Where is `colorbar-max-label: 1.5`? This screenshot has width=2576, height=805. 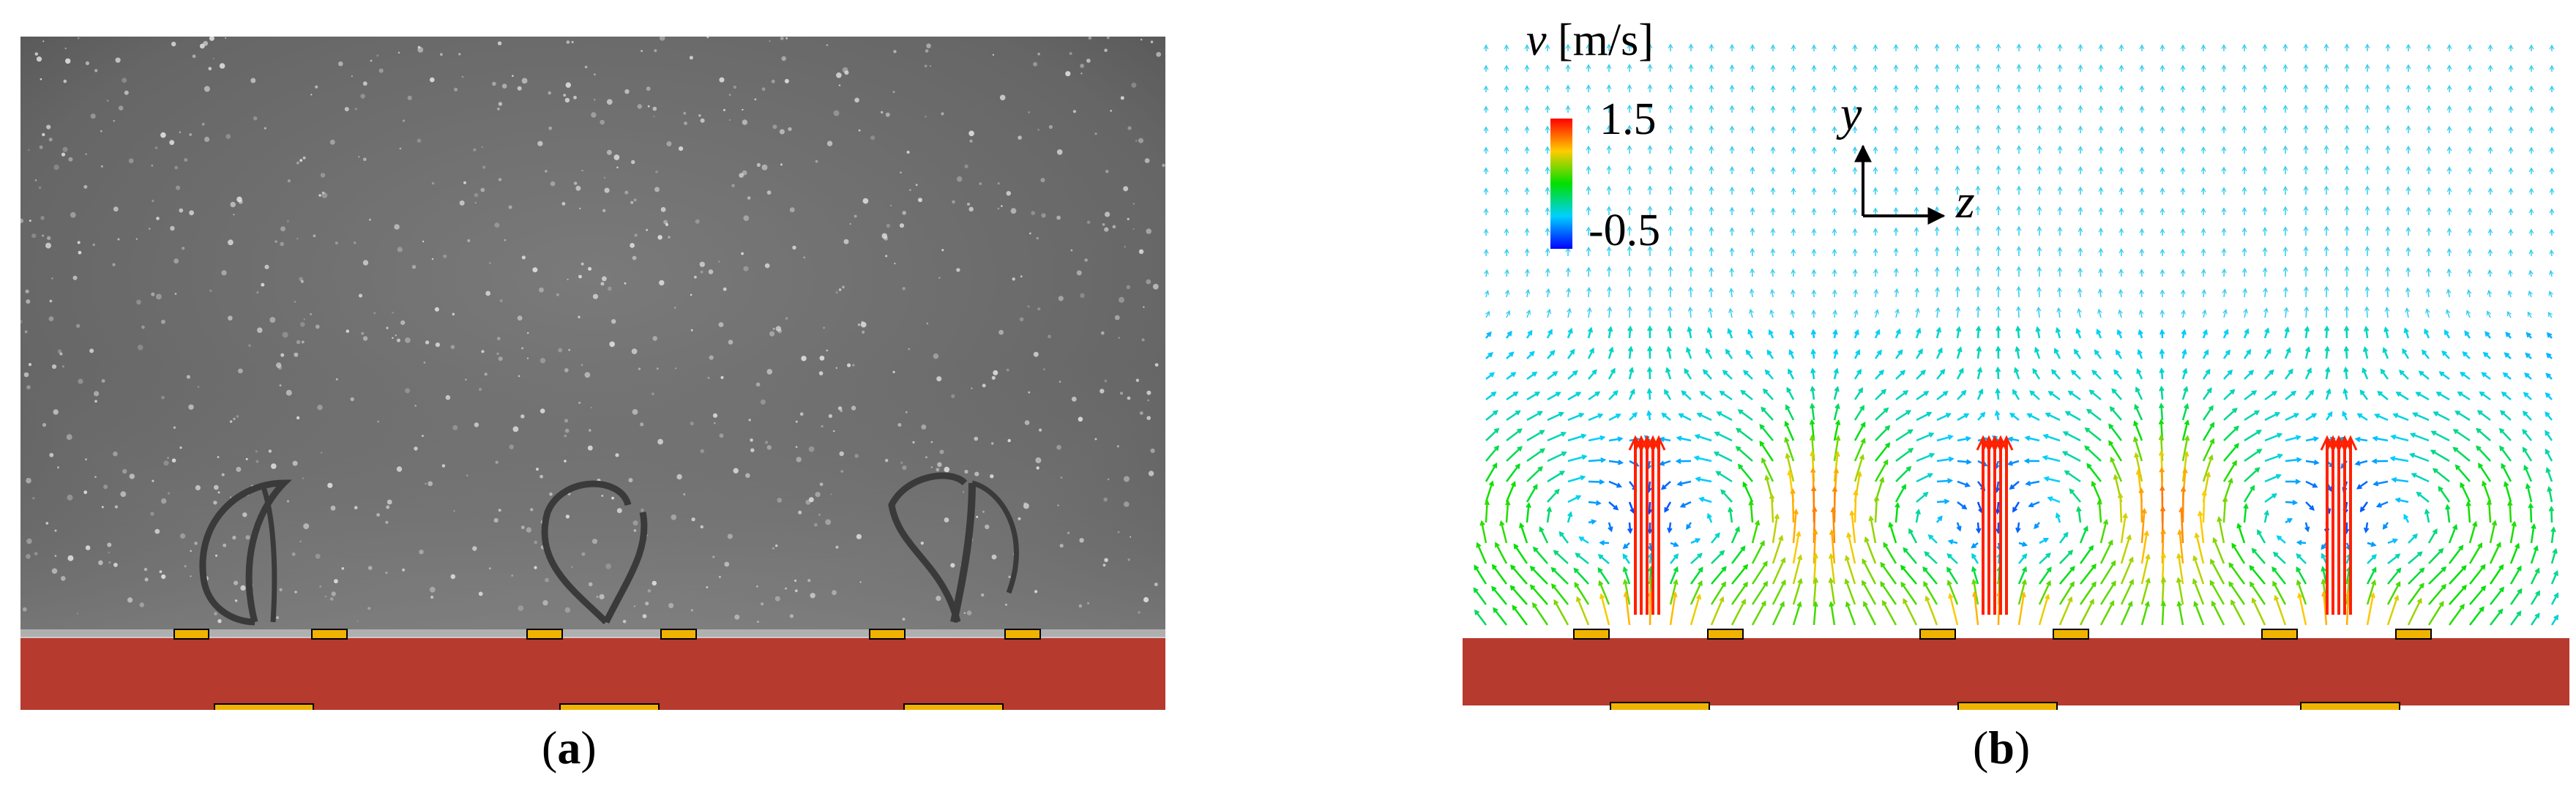
colorbar-max-label: 1.5 is located at coordinates (1628, 119).